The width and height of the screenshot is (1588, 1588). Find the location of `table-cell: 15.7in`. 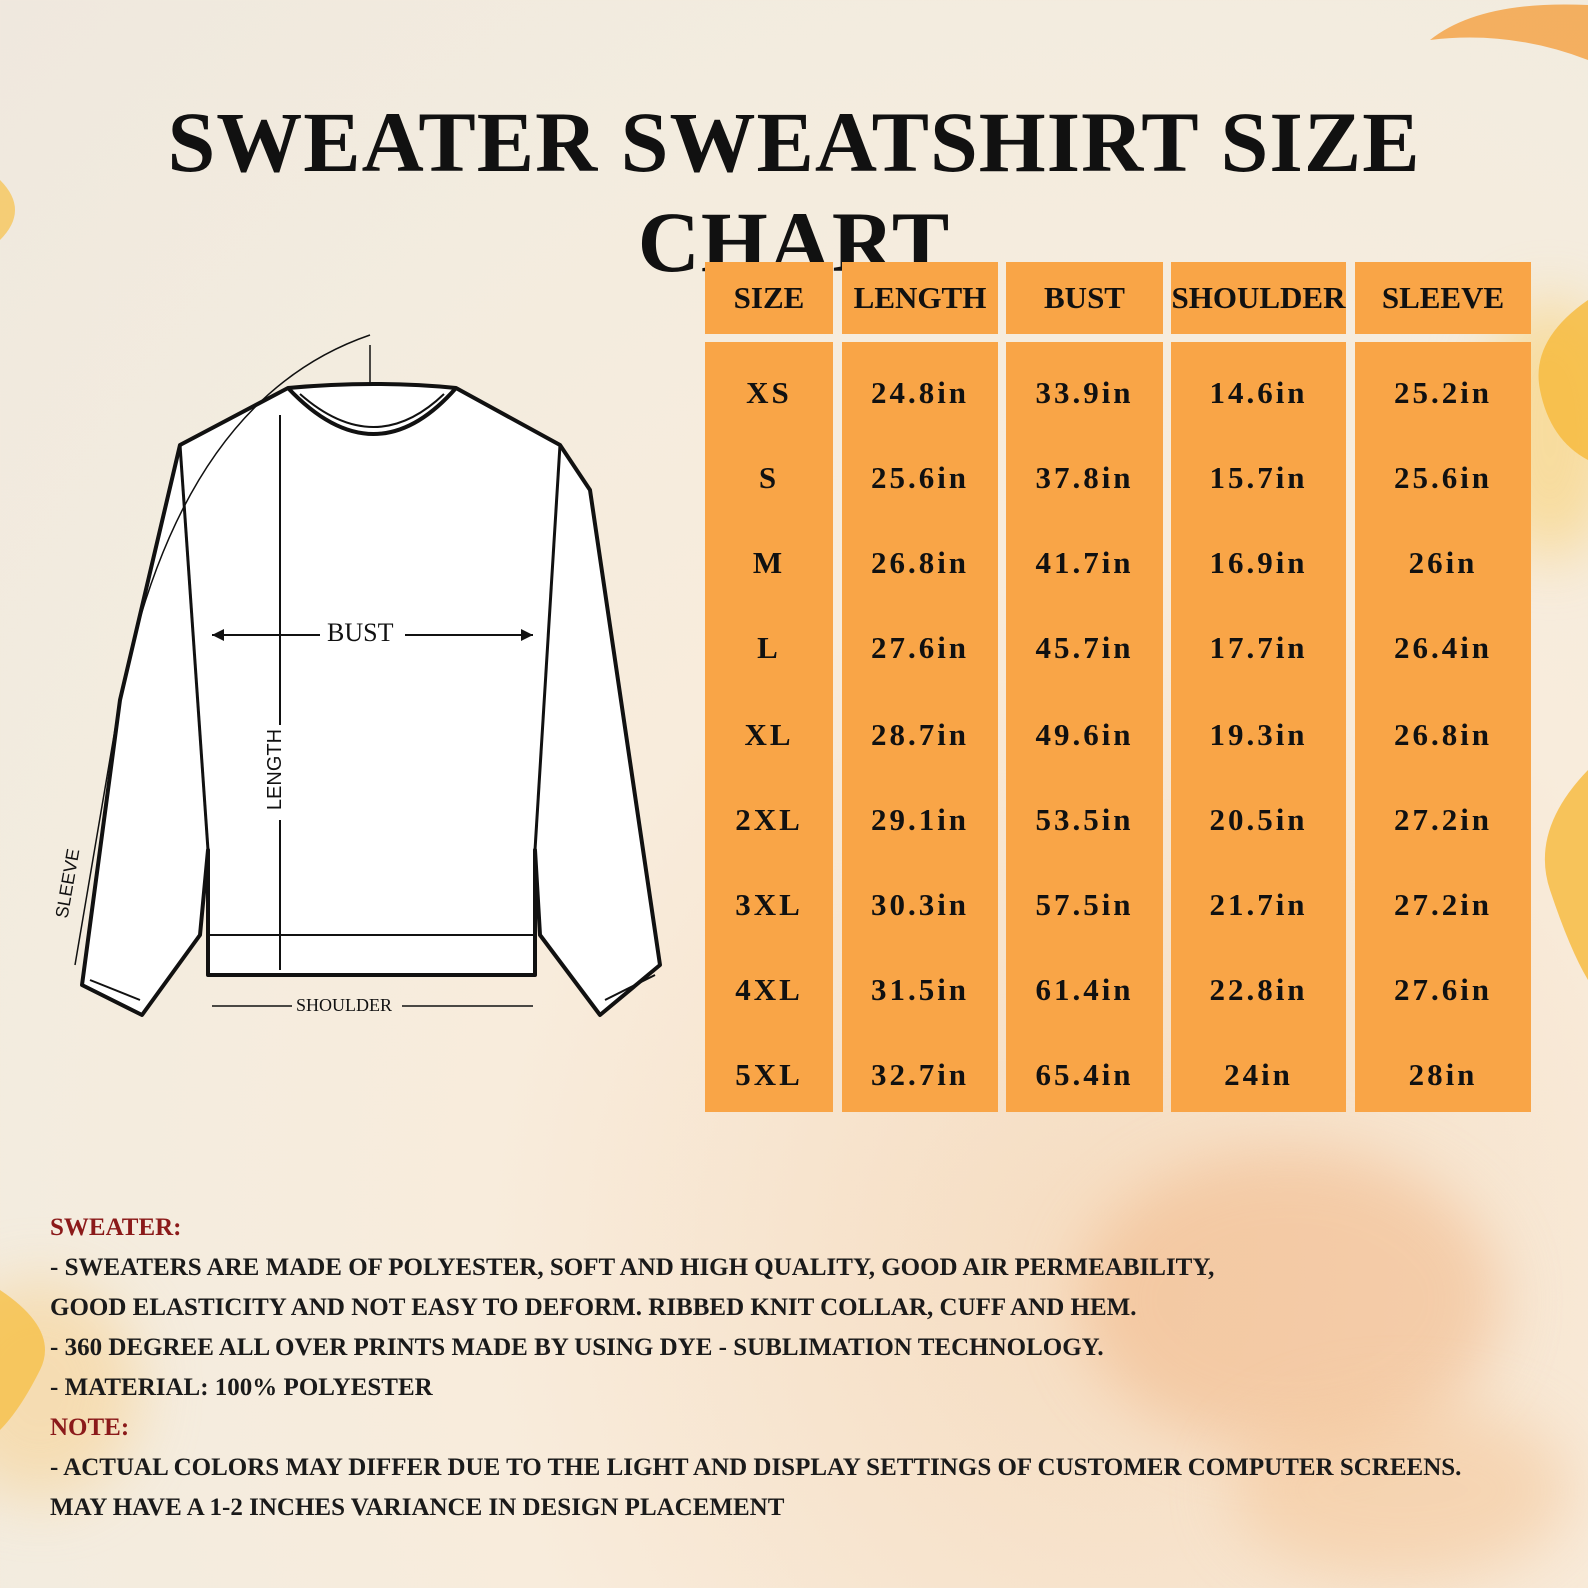

table-cell: 15.7in is located at coordinates (1258, 477).